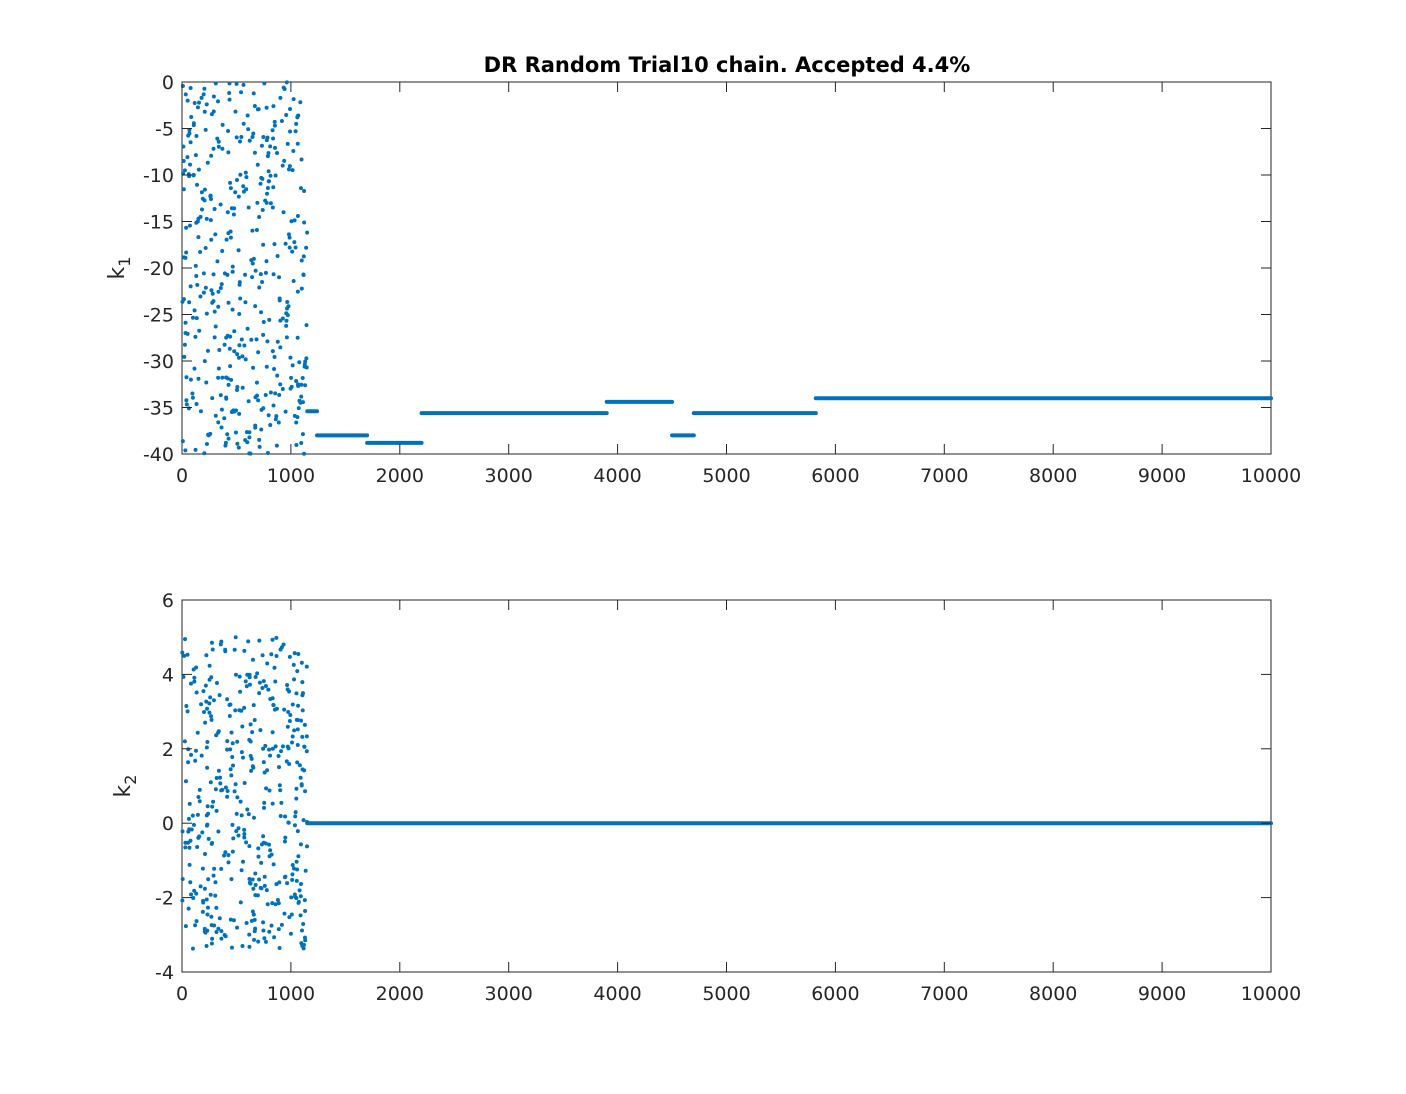 The image size is (1406, 1094). Describe the element at coordinates (158, 316) in the screenshot. I see `y-tick-label: -25` at that location.